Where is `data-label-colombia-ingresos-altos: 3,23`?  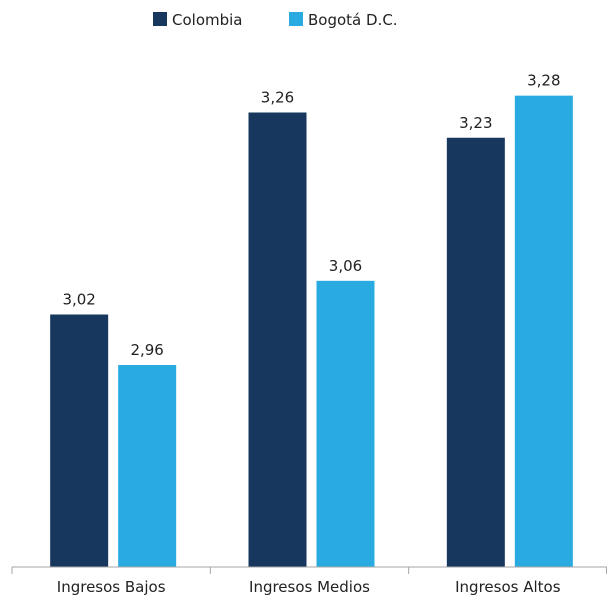 data-label-colombia-ingresos-altos: 3,23 is located at coordinates (475, 123).